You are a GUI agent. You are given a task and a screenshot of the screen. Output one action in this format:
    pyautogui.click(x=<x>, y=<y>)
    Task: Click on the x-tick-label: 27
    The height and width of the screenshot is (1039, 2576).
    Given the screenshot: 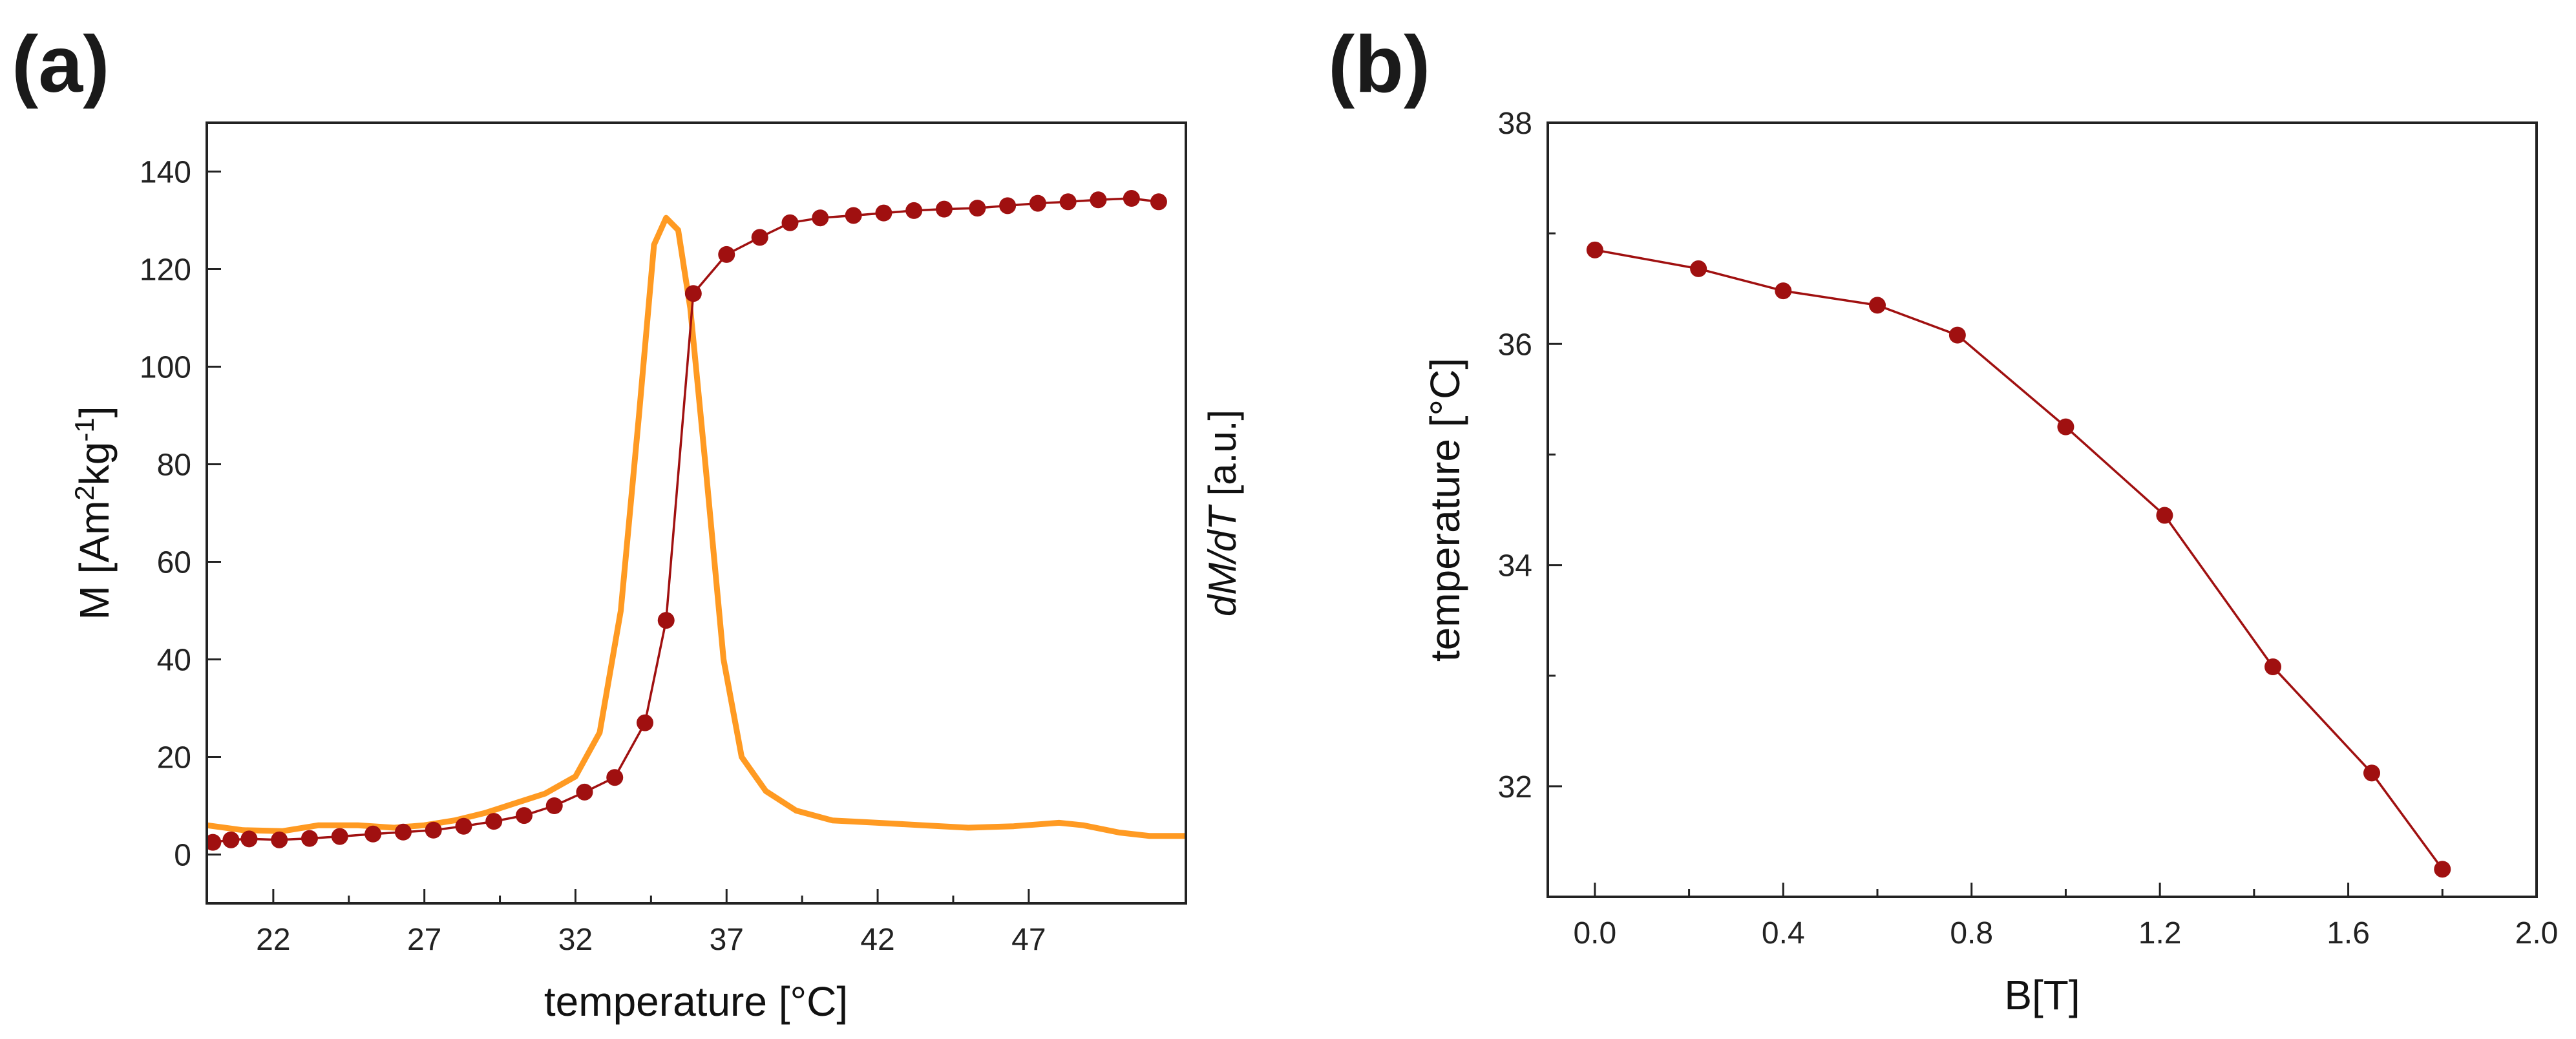 What is the action you would take?
    pyautogui.click(x=424, y=940)
    